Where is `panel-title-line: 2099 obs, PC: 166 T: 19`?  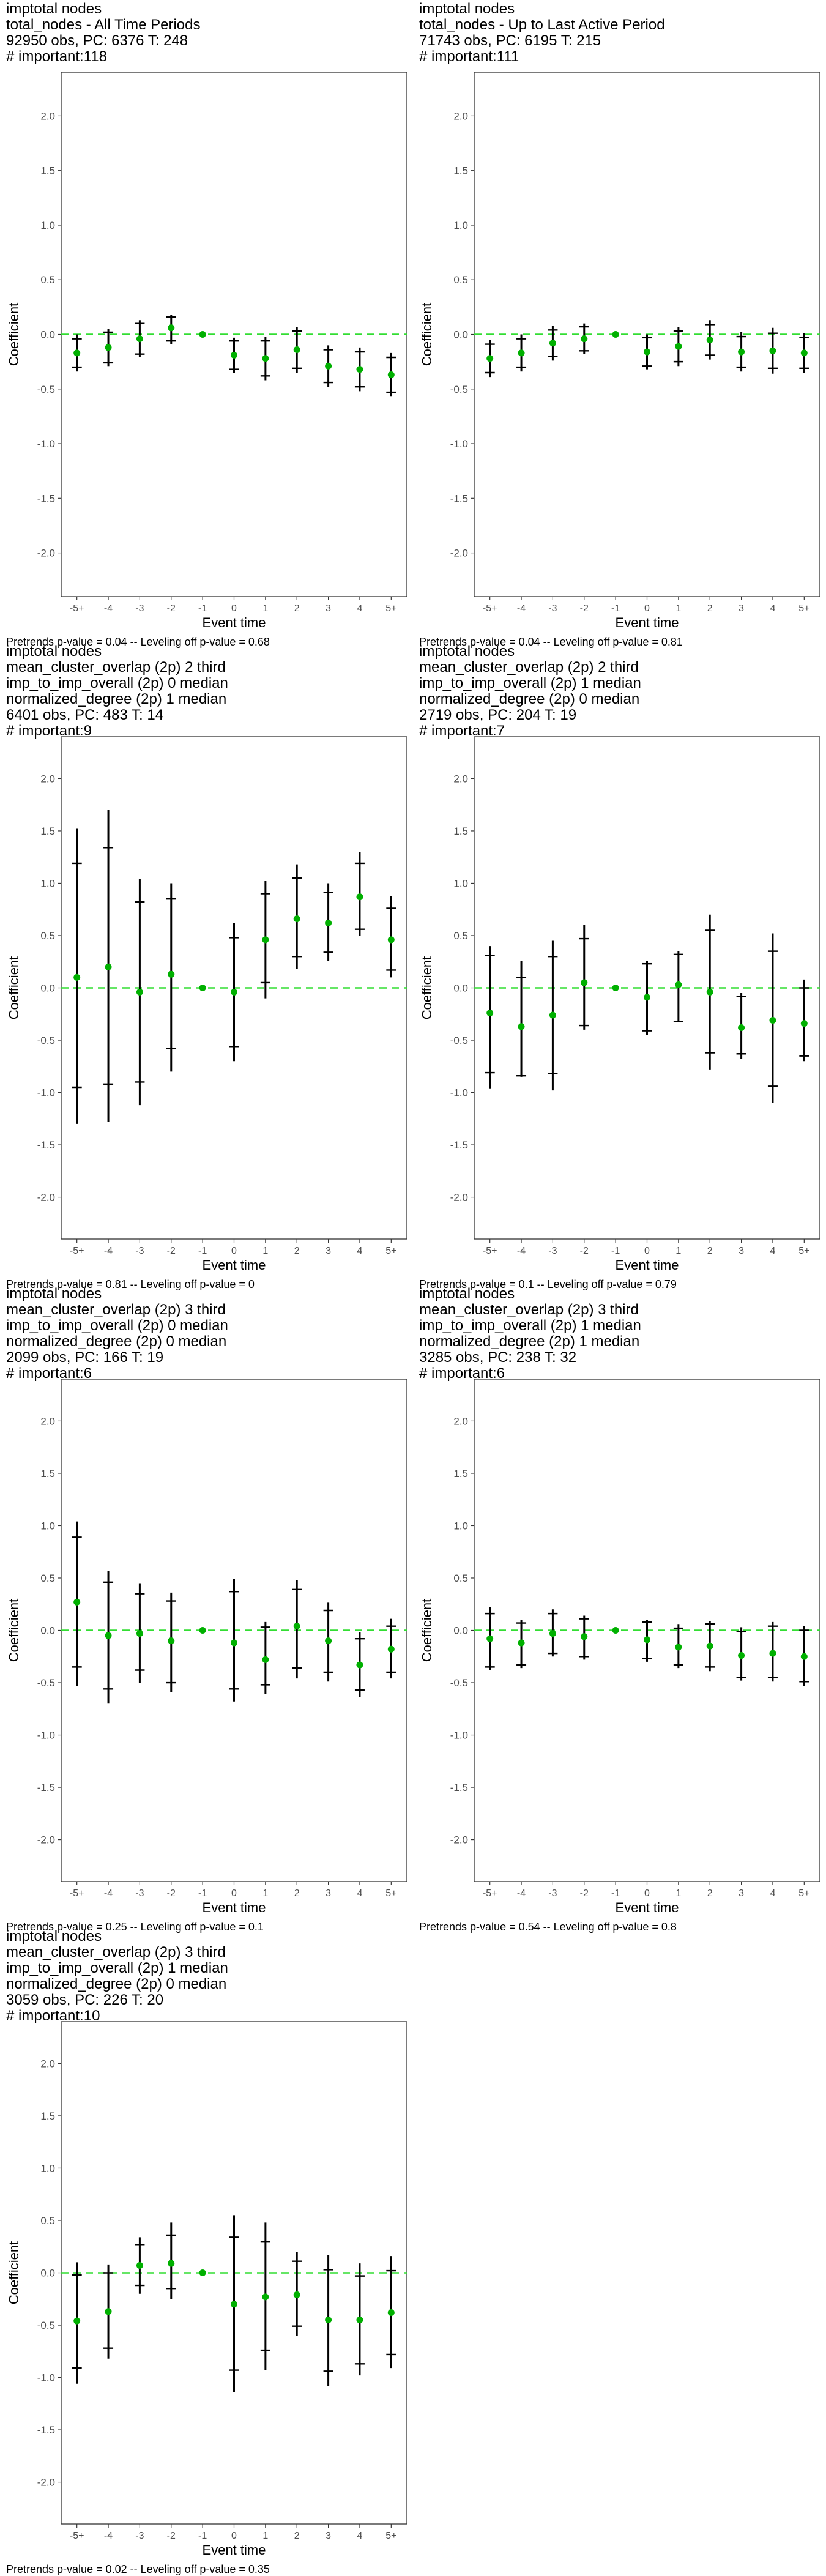
panel-title-line: 2099 obs, PC: 166 T: 19 is located at coordinates (85, 1357).